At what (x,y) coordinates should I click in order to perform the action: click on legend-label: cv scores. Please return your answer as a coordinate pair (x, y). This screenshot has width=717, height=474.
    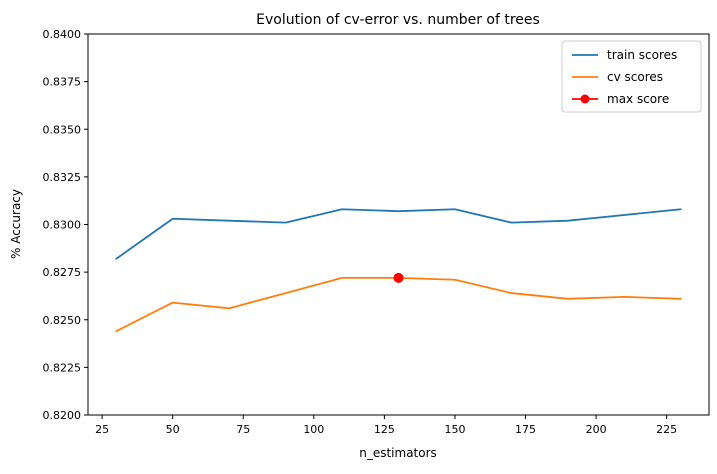
    Looking at the image, I should click on (635, 77).